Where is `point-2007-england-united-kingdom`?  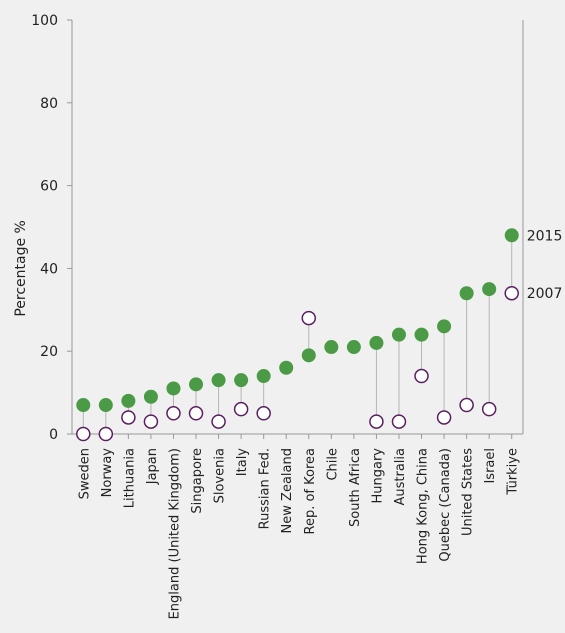
point-2007-england-united-kingdom is located at coordinates (173, 413).